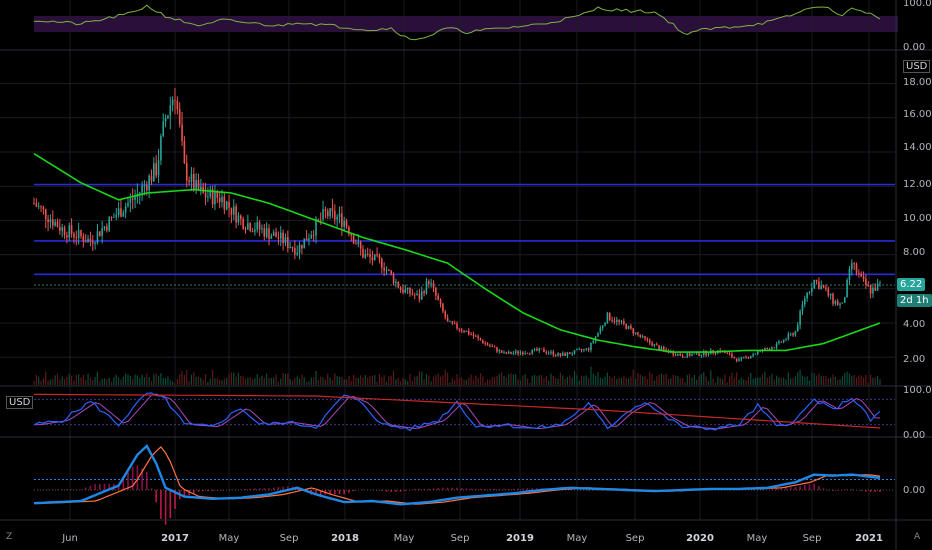  What do you see at coordinates (917, 537) in the screenshot?
I see `settings-corner-right: A` at bounding box center [917, 537].